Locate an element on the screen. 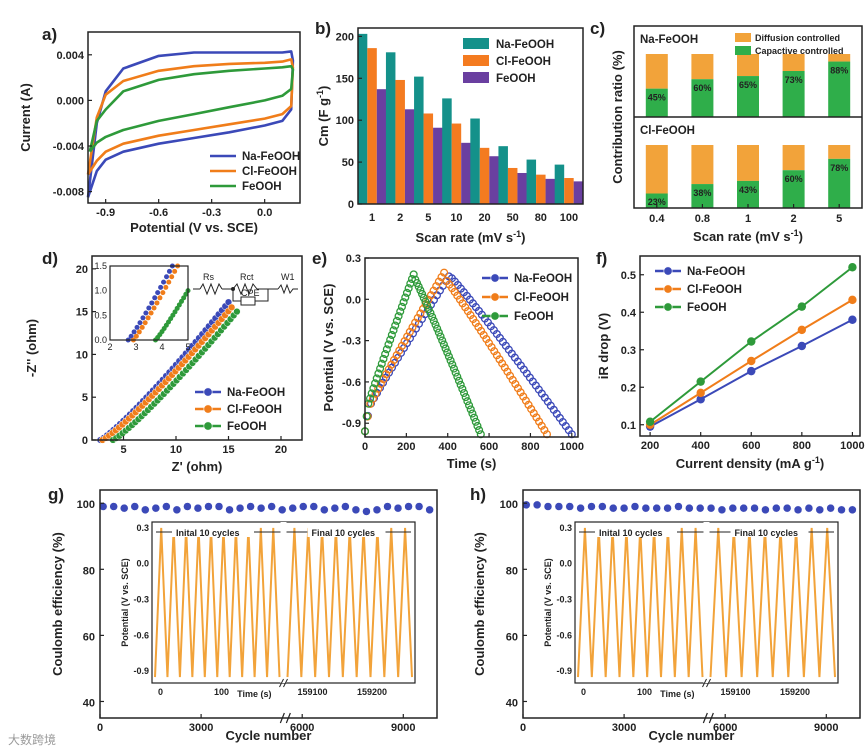 This screenshot has width=865, height=750. y-axis-label: Current (A) is located at coordinates (25, 117).